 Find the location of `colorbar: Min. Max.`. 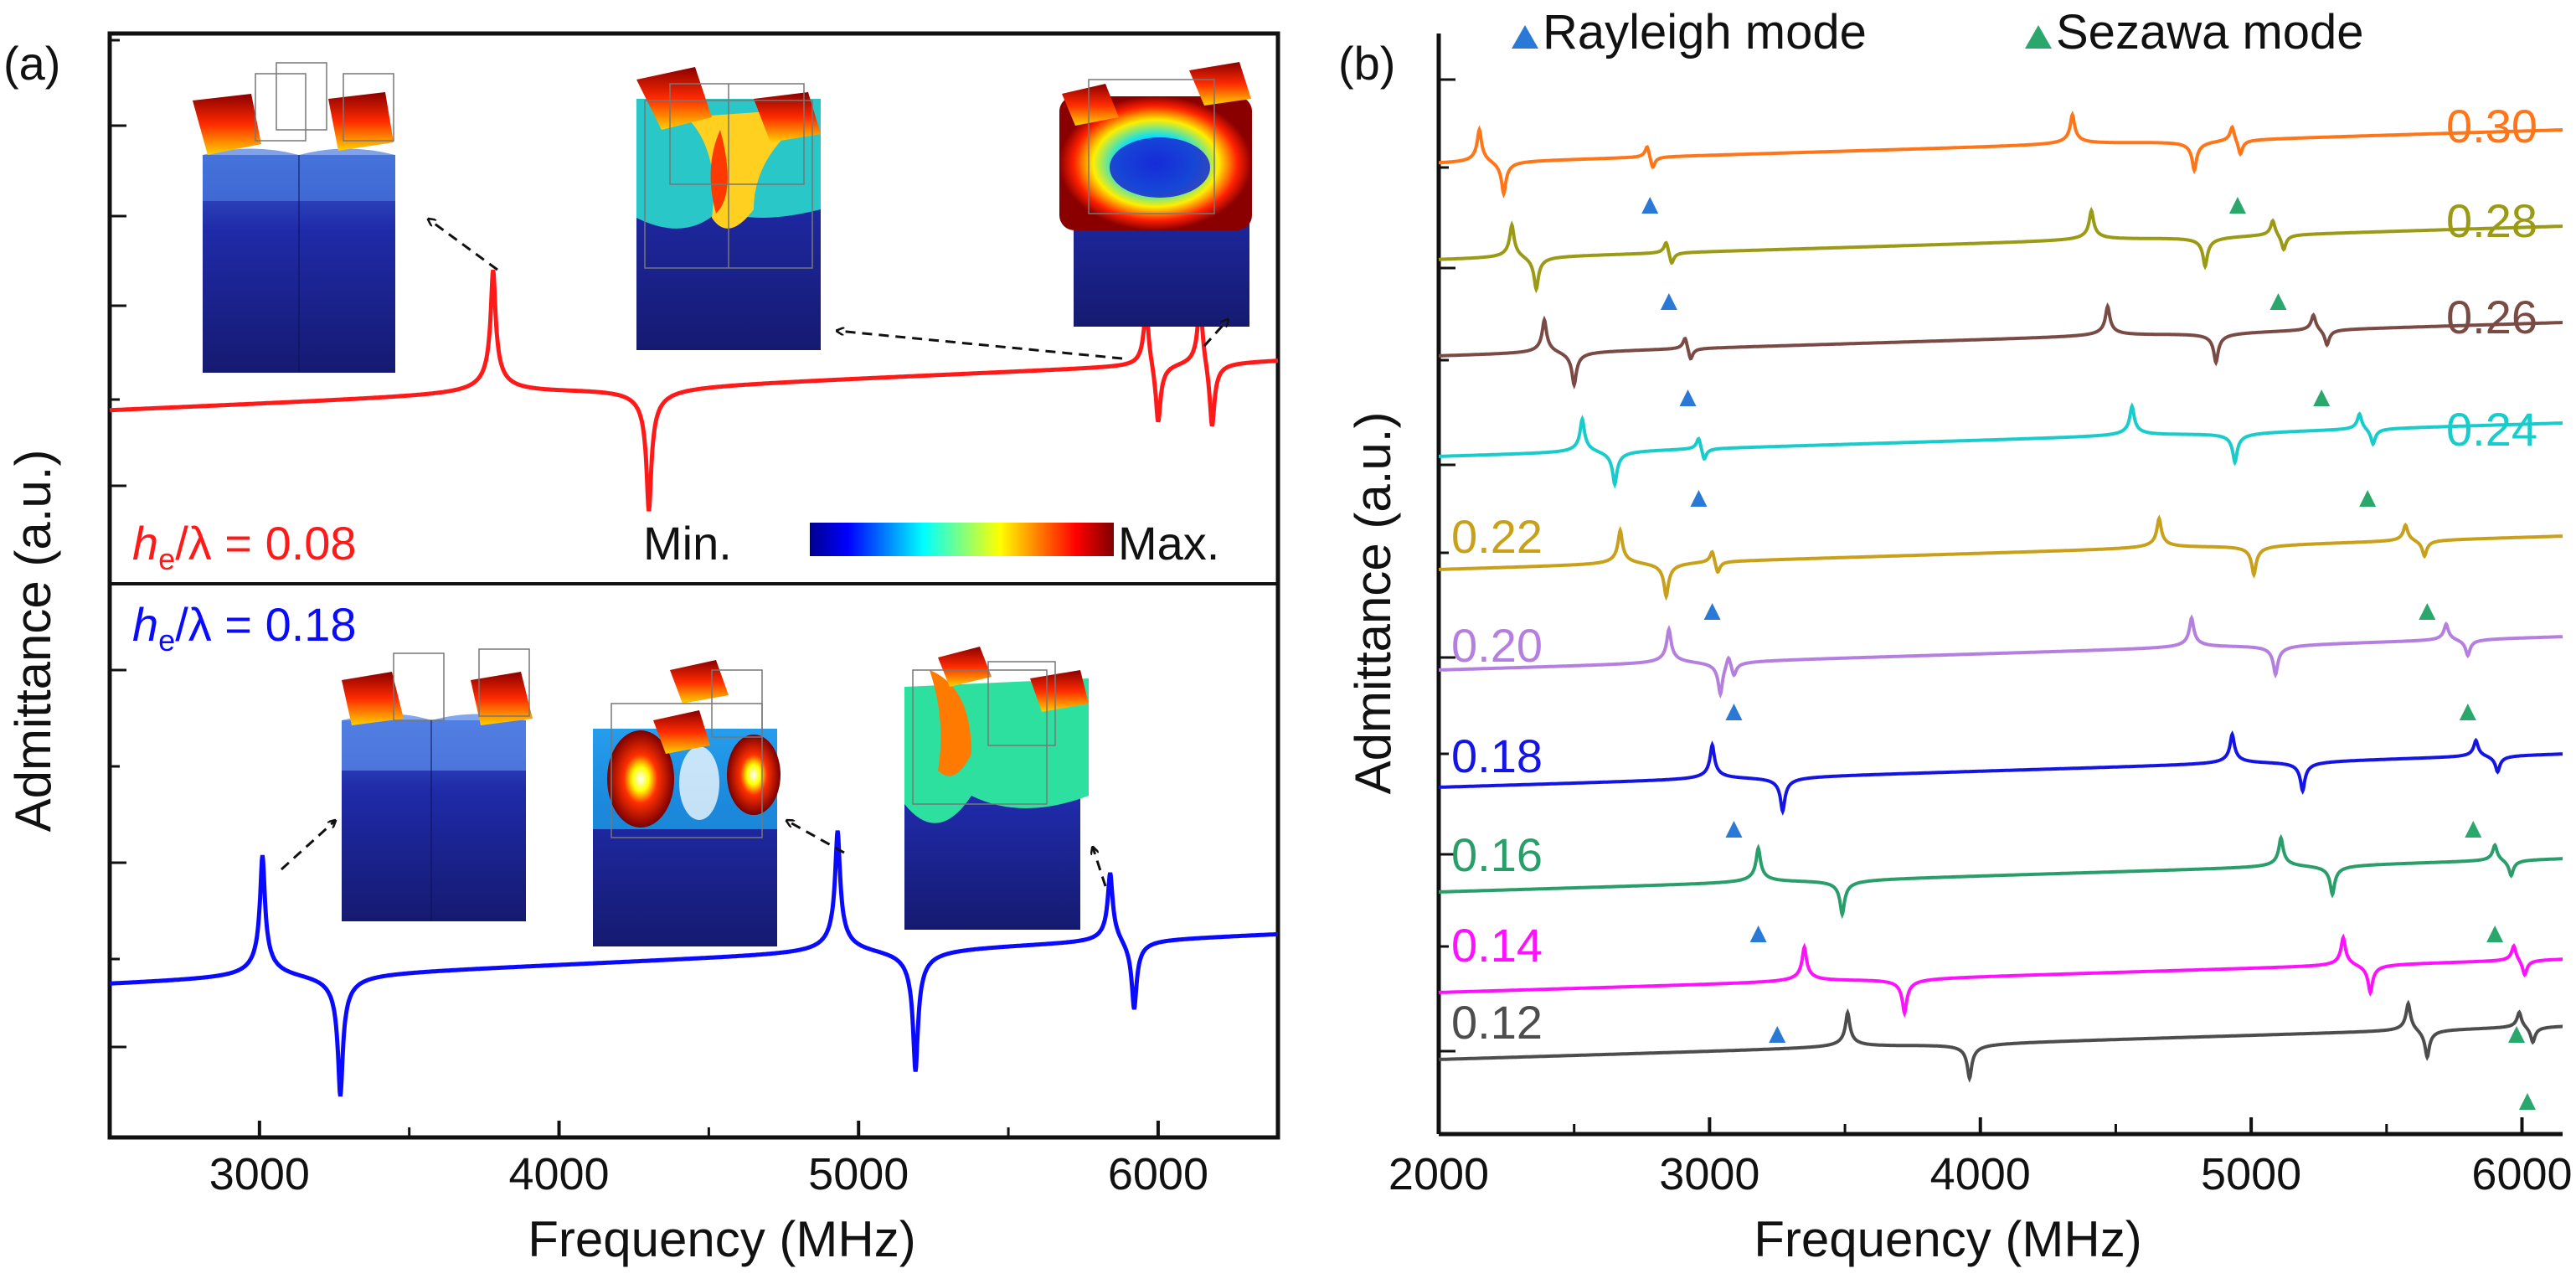

colorbar: Min. Max. is located at coordinates (931, 543).